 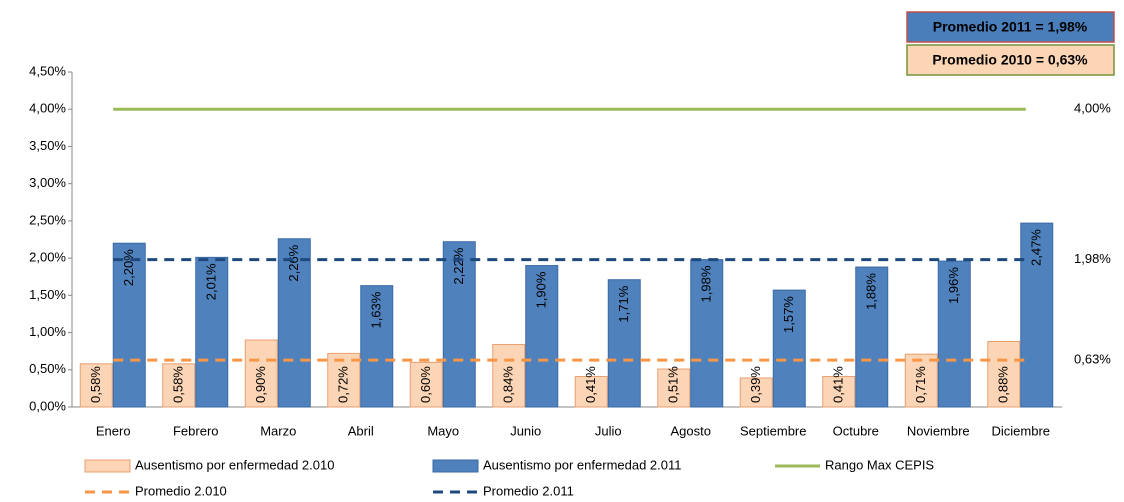 I want to click on value-label: 0,72%, so click(x=343, y=384).